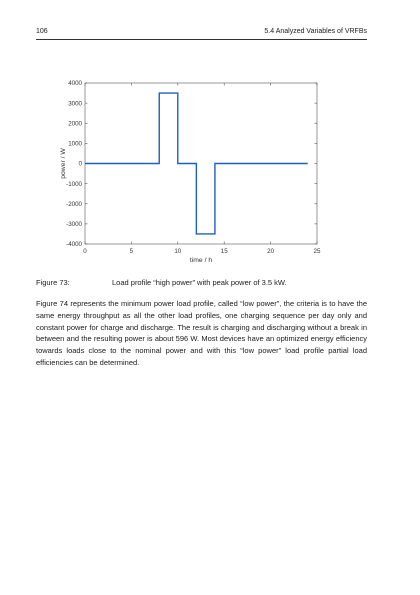 This screenshot has height=595, width=420. Describe the element at coordinates (75, 103) in the screenshot. I see `y-tick-label: 3000` at that location.